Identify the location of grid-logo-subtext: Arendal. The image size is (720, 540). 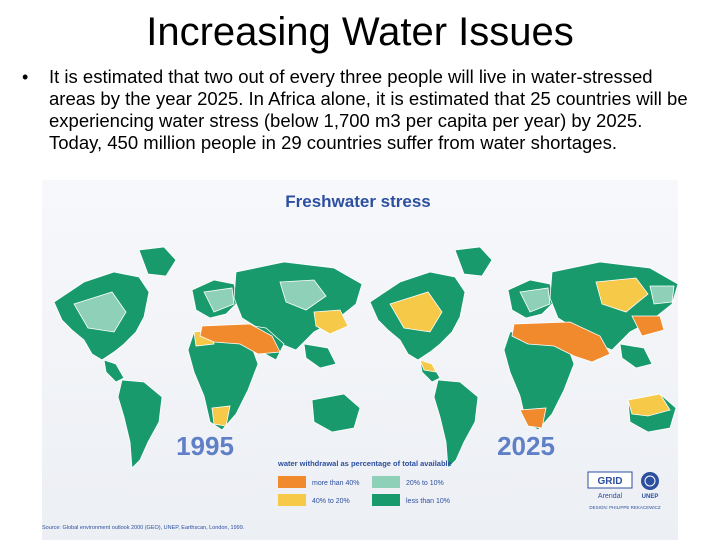
(610, 496).